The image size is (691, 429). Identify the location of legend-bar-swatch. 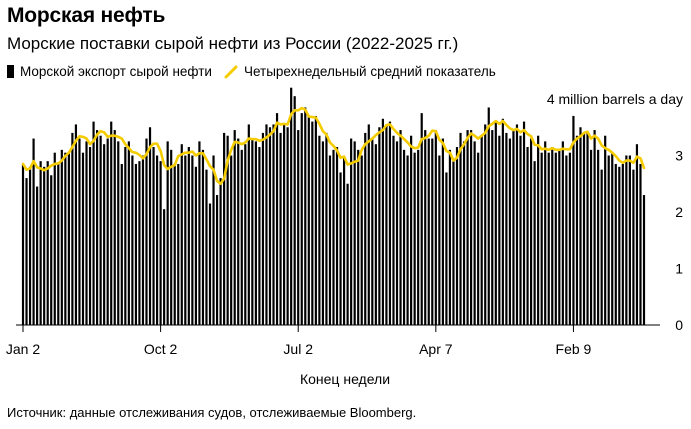
(10, 71).